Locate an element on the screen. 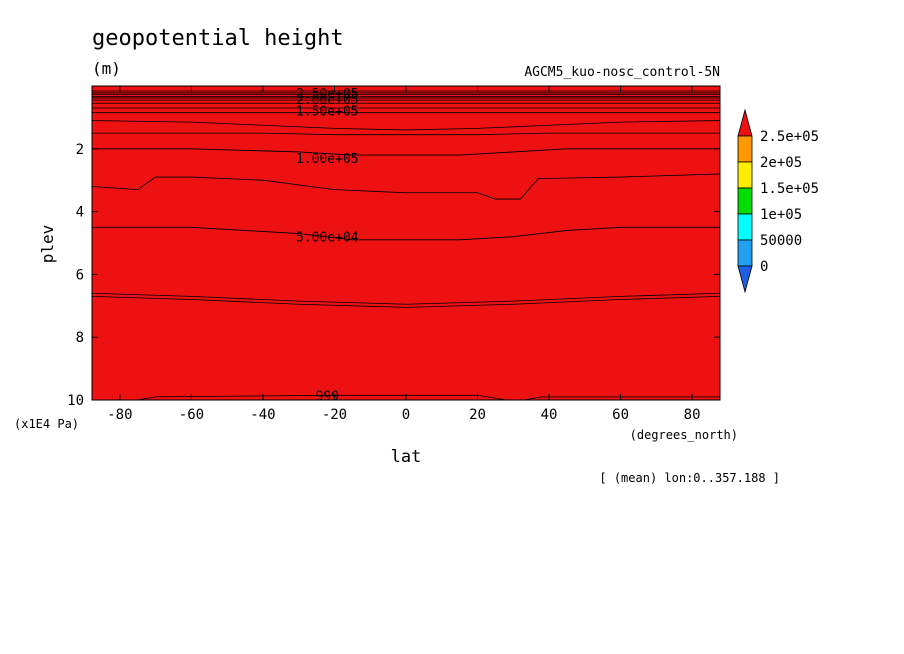  contour-label-0: 2.50e+05 is located at coordinates (327, 94).